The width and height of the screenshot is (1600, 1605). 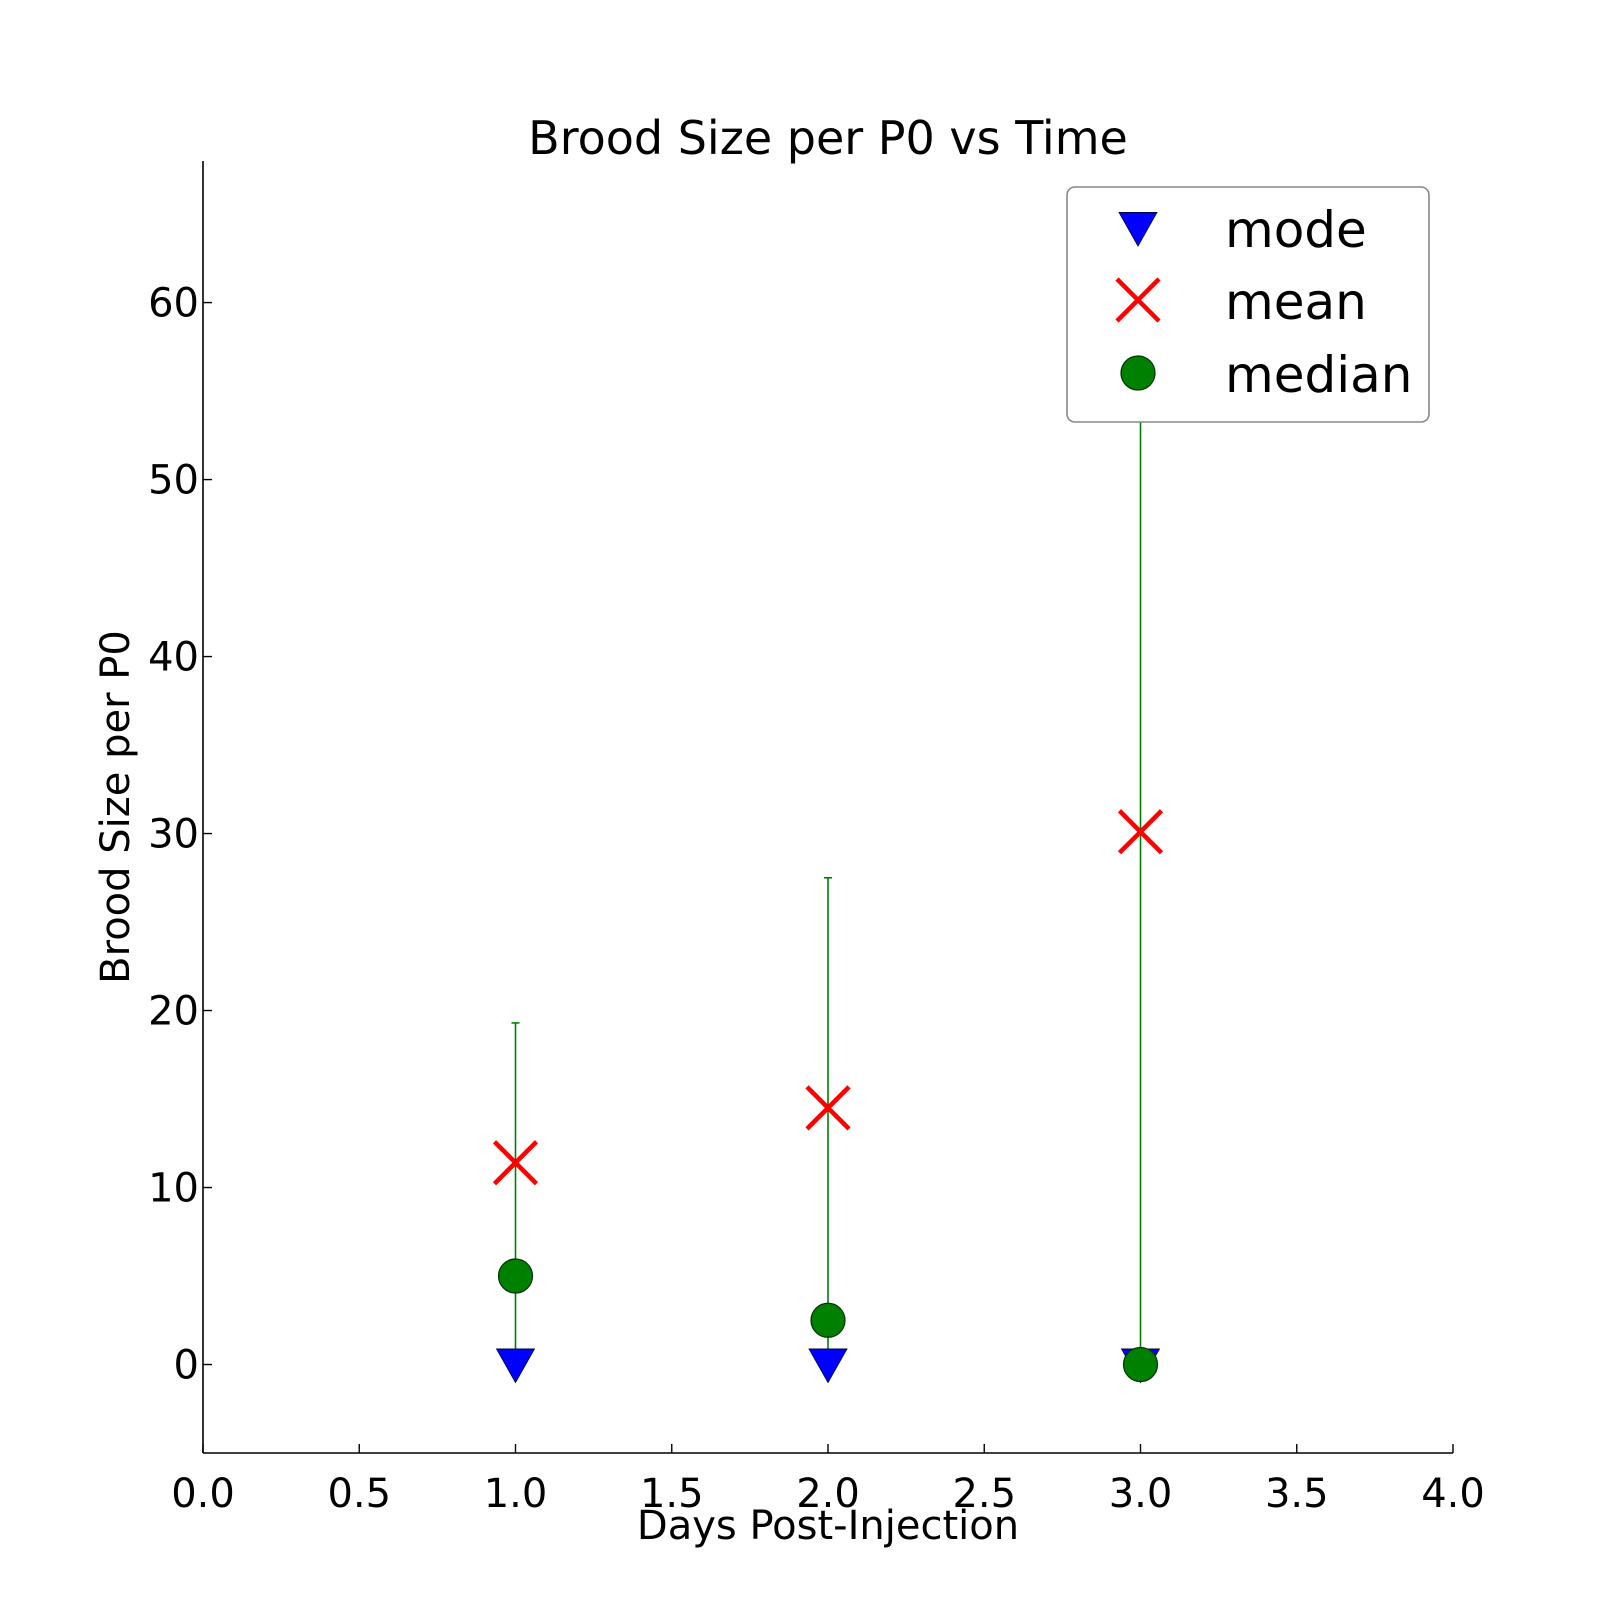 What do you see at coordinates (1296, 230) in the screenshot?
I see `legend-mode-label: mode` at bounding box center [1296, 230].